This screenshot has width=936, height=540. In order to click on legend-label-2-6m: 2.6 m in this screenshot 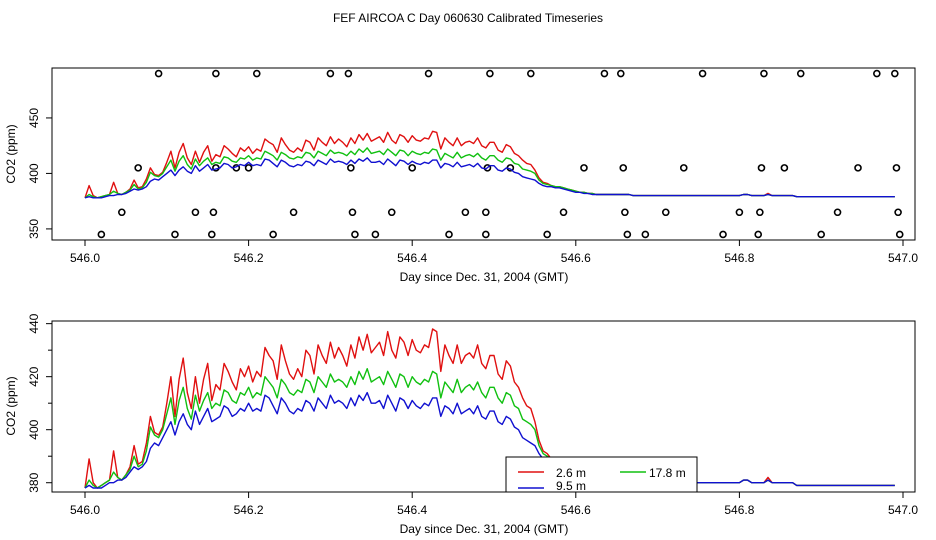, I will do `click(571, 473)`.